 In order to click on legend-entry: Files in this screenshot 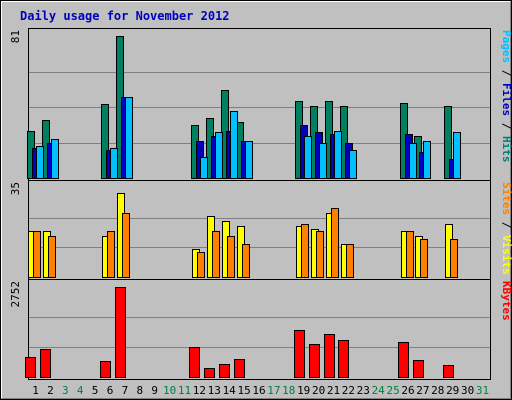, I will do `click(506, 99)`.